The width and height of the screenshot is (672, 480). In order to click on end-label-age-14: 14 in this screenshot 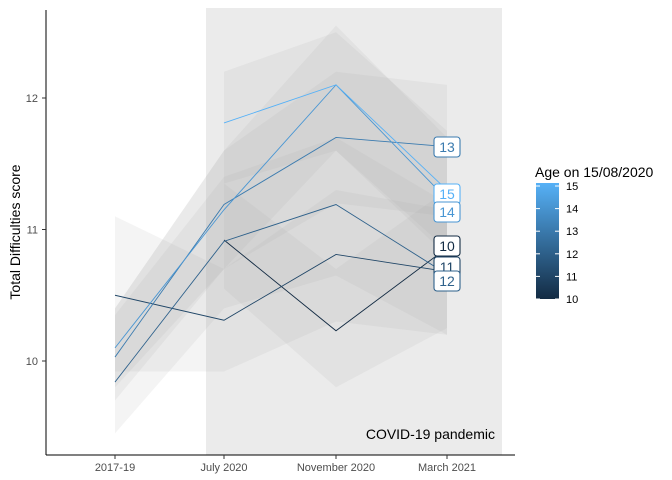, I will do `click(447, 212)`.